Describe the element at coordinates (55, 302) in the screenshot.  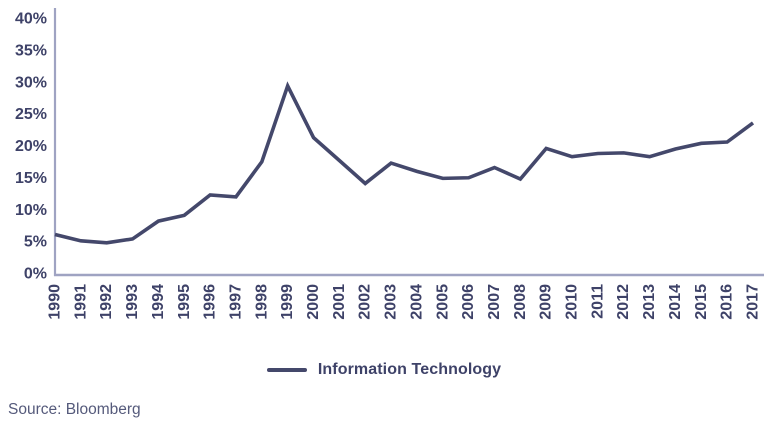
I see `x-tick-label: 1990` at that location.